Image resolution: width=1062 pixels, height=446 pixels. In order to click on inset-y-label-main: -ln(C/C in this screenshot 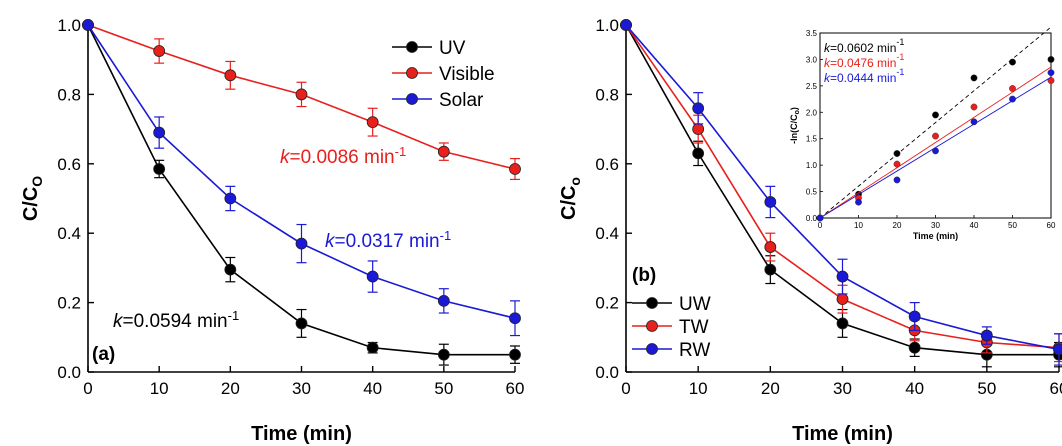, I will do `click(794, 129)`.